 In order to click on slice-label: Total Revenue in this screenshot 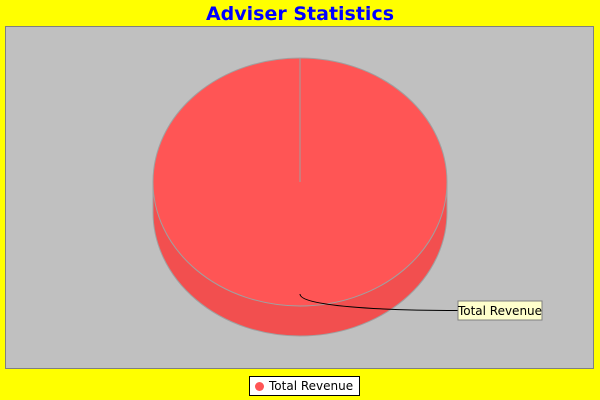, I will do `click(499, 311)`.